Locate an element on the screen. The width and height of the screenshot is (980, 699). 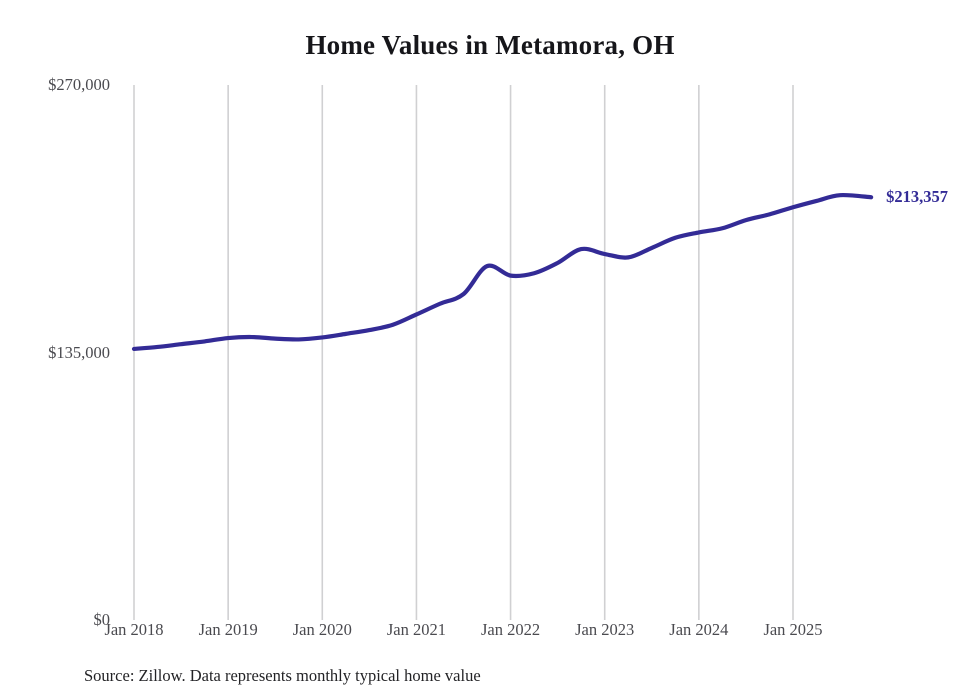
x-tick-label-5: Jan 2023 is located at coordinates (605, 629).